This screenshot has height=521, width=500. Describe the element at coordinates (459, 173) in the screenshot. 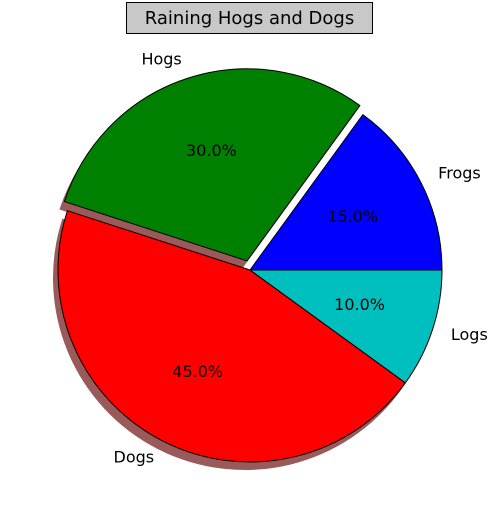

I see `slice-label-frogs: Frogs` at that location.